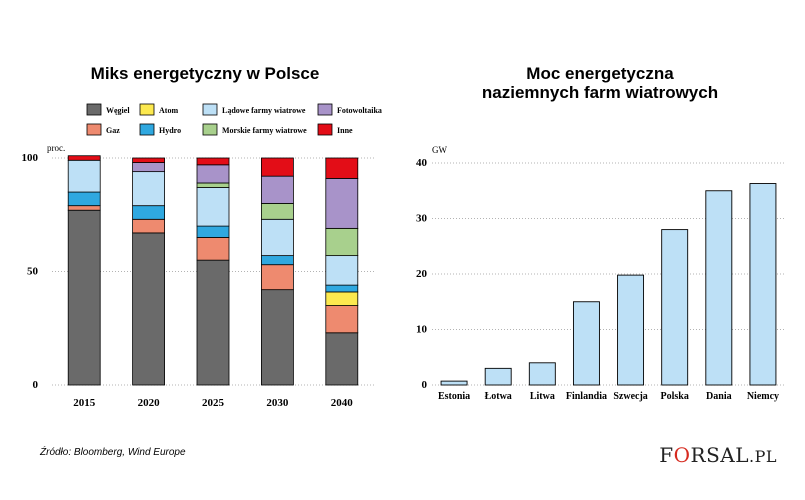 Image resolution: width=805 pixels, height=500 pixels. What do you see at coordinates (30, 158) in the screenshot?
I see `left-y-tick-label: 100` at bounding box center [30, 158].